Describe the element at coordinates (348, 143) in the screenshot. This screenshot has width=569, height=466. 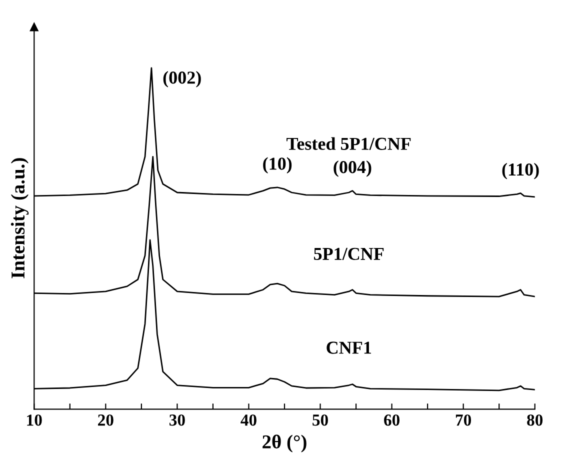
I see `text: Tested 5P1/CNF` at that location.